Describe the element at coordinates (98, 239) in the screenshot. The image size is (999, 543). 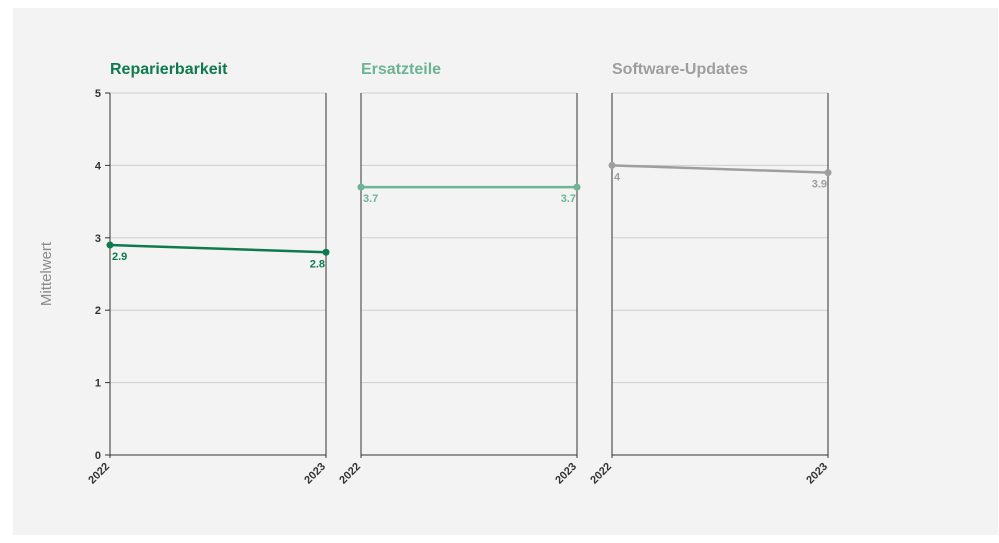
I see `y-tick-label: 3` at that location.